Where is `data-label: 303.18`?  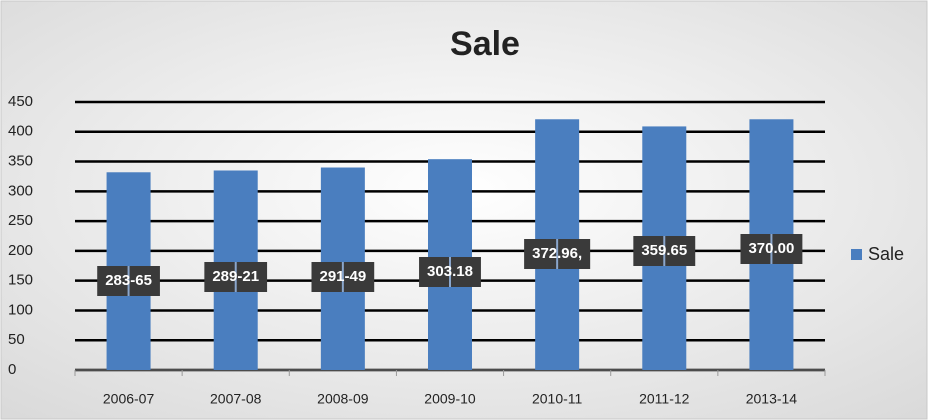 data-label: 303.18 is located at coordinates (450, 271).